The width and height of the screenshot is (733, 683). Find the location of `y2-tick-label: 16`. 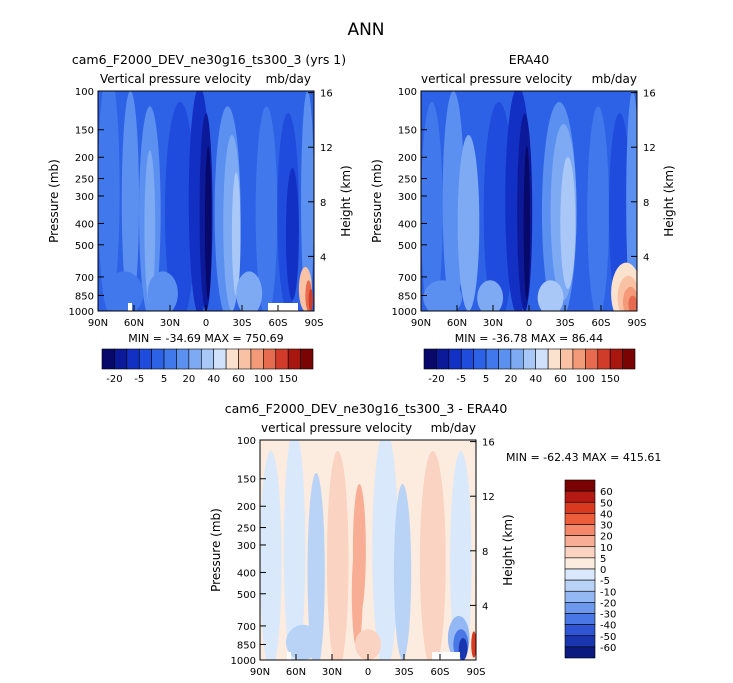

y2-tick-label: 16 is located at coordinates (326, 94).